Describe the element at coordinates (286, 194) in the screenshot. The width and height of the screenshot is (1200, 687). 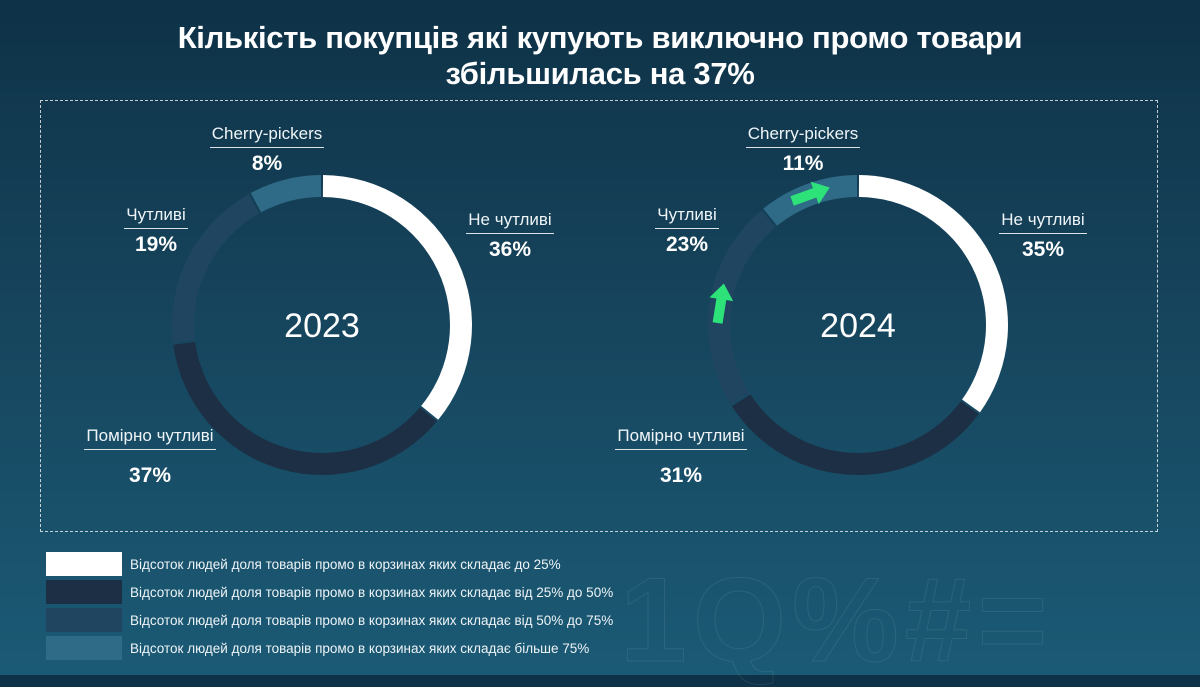
I see `donut-slice-2023-cherry` at that location.